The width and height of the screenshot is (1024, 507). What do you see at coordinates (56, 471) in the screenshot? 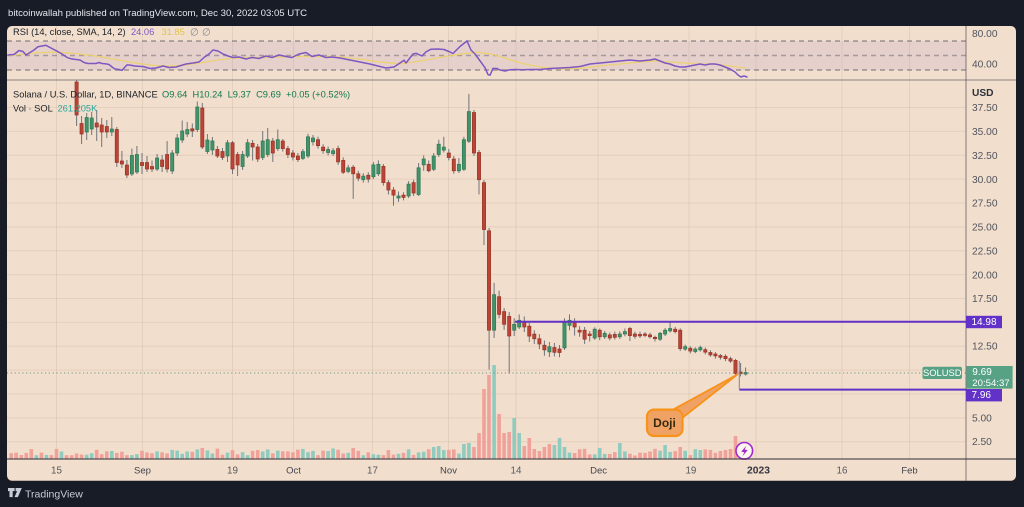
I see `svg-text: 15` at bounding box center [56, 471].